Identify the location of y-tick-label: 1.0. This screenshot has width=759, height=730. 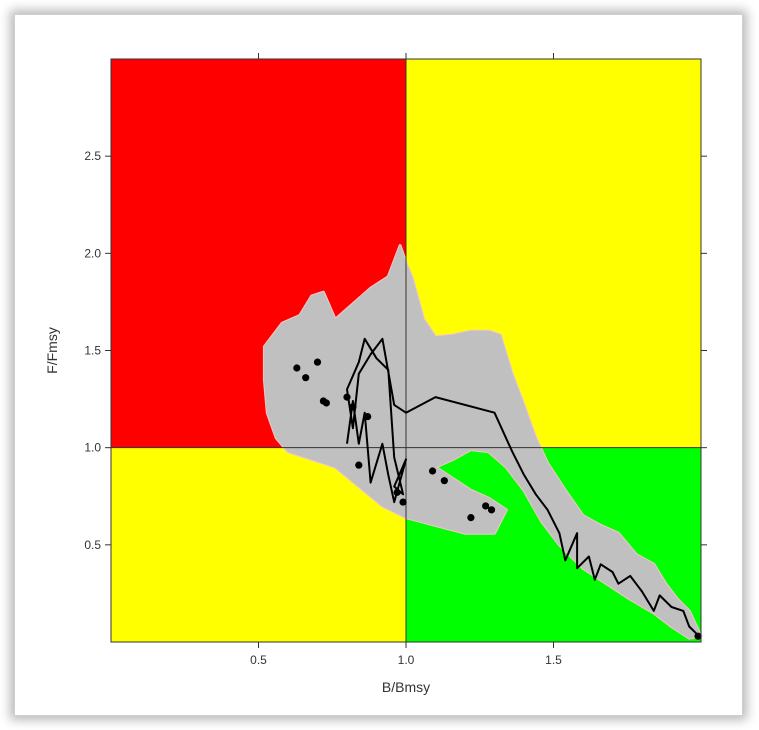
(92, 448).